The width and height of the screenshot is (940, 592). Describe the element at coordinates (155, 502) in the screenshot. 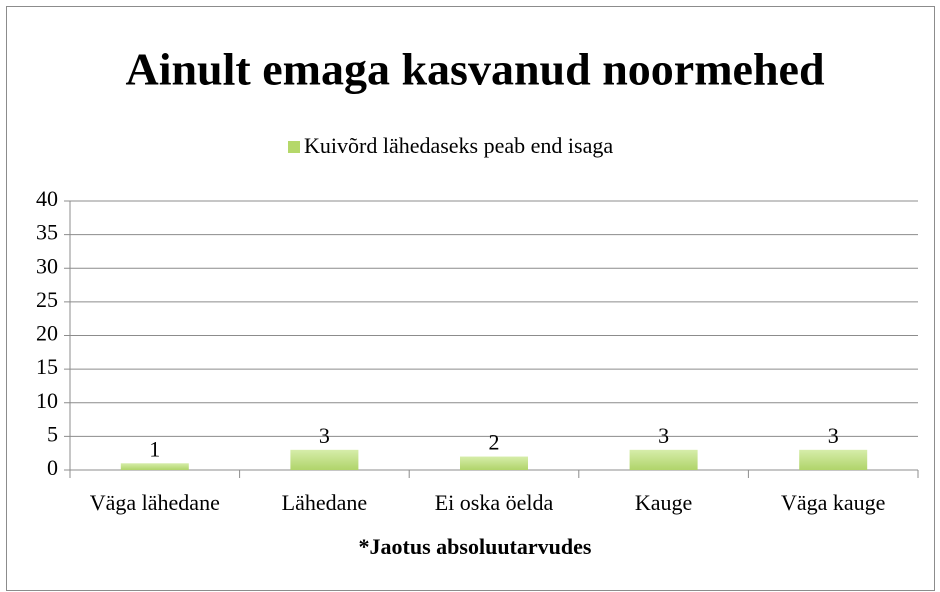

I see `x-tick-label: Väga lähedane` at that location.